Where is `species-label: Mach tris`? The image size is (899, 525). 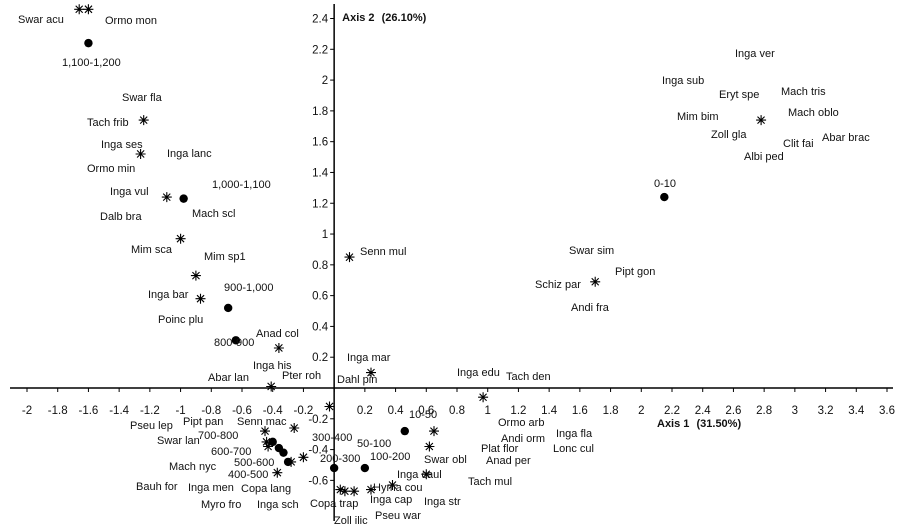 species-label: Mach tris is located at coordinates (803, 92).